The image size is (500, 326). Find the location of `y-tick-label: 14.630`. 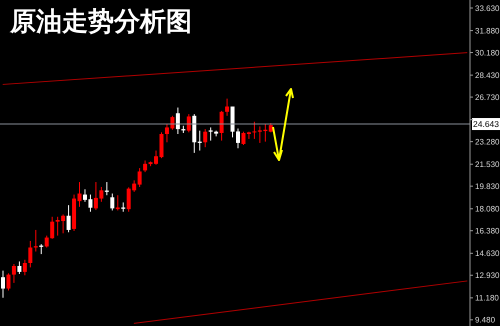

y-tick-label: 14.630 is located at coordinates (487, 253).